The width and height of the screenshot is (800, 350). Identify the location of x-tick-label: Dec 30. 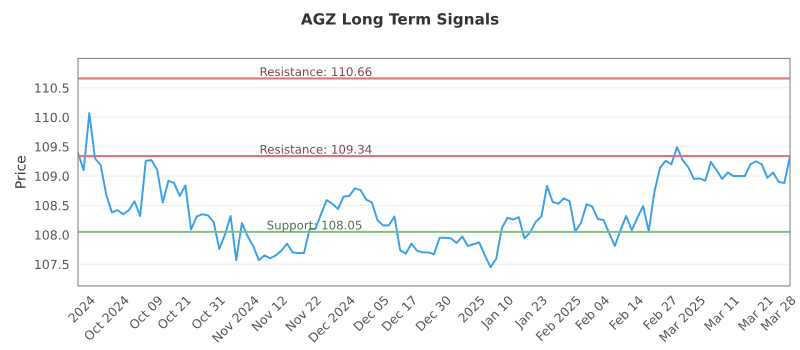
(433, 313).